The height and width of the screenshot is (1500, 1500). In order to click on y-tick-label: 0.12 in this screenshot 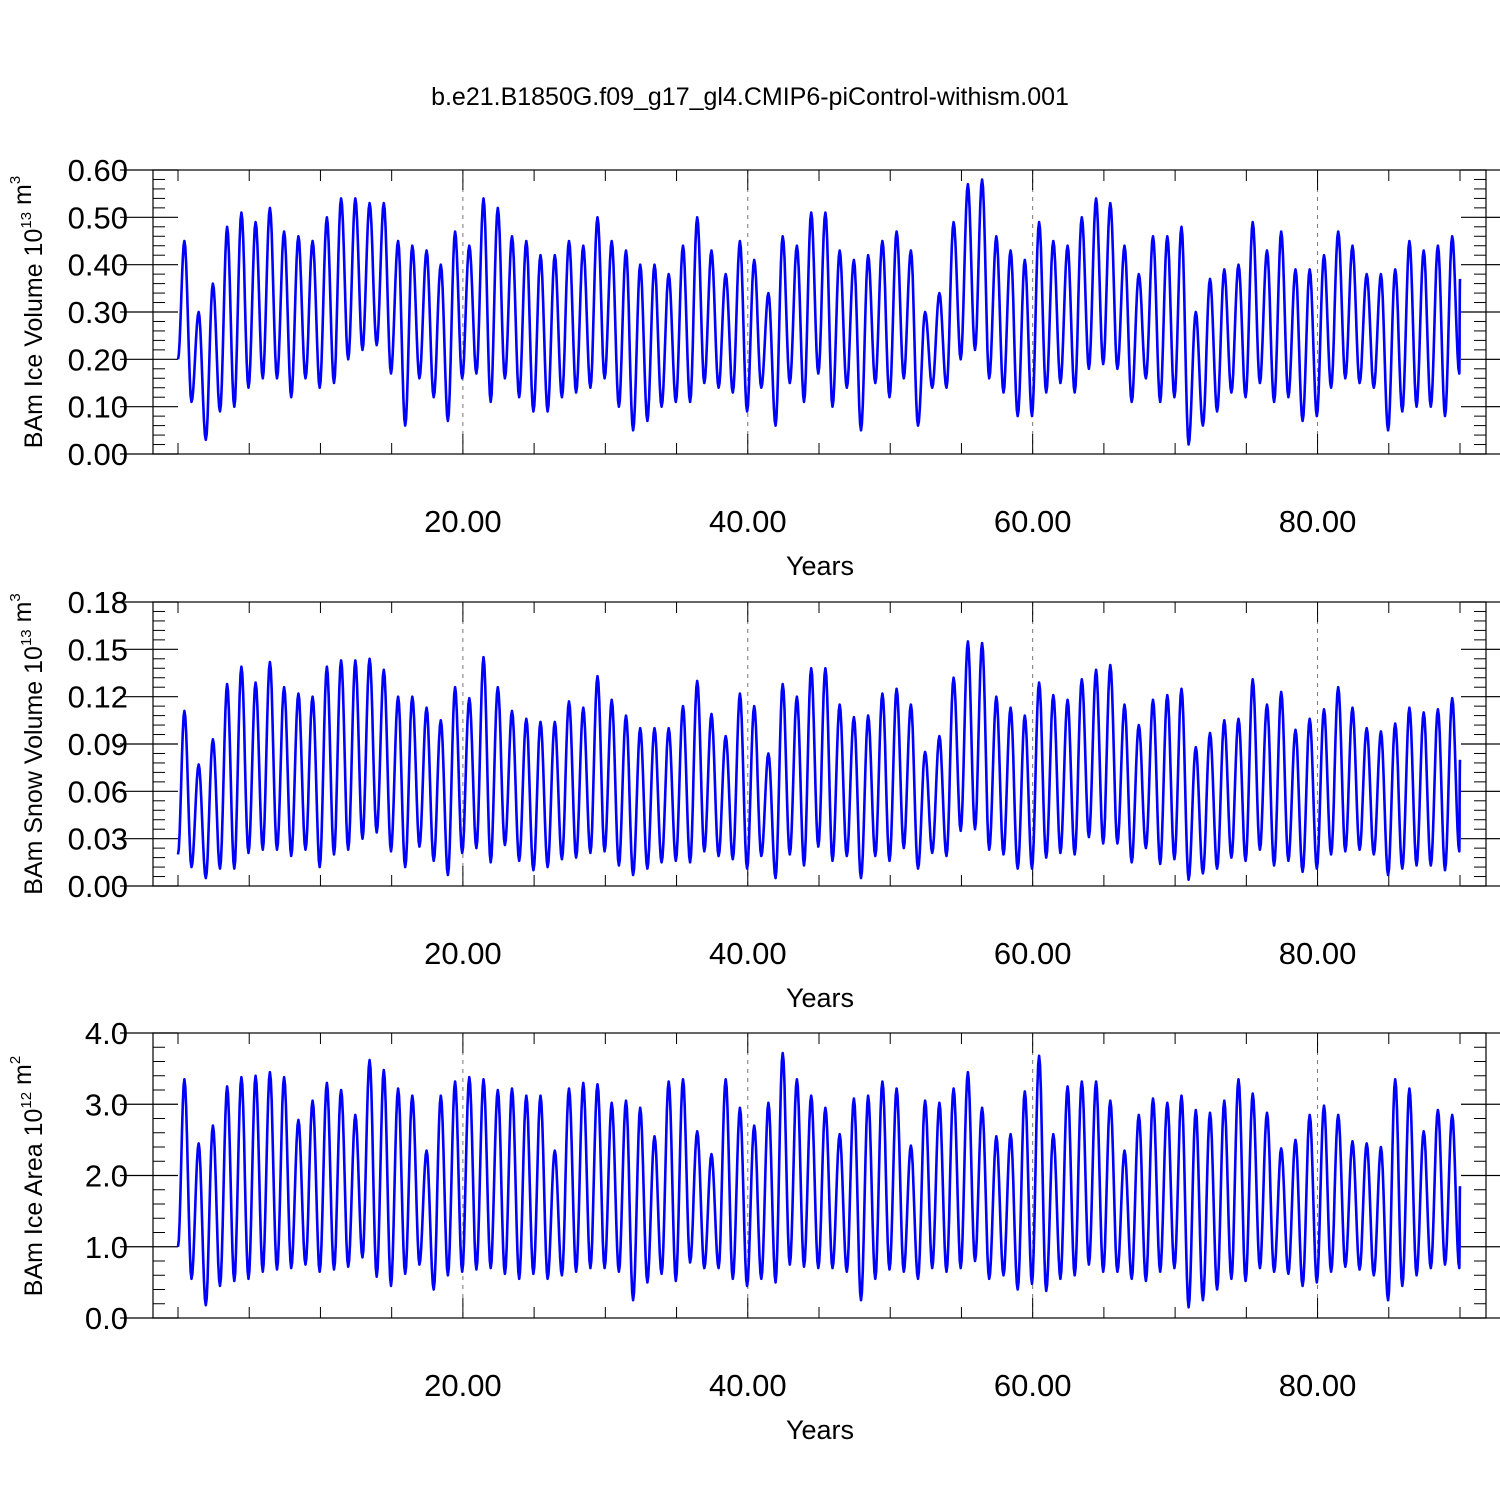, I will do `click(98, 697)`.